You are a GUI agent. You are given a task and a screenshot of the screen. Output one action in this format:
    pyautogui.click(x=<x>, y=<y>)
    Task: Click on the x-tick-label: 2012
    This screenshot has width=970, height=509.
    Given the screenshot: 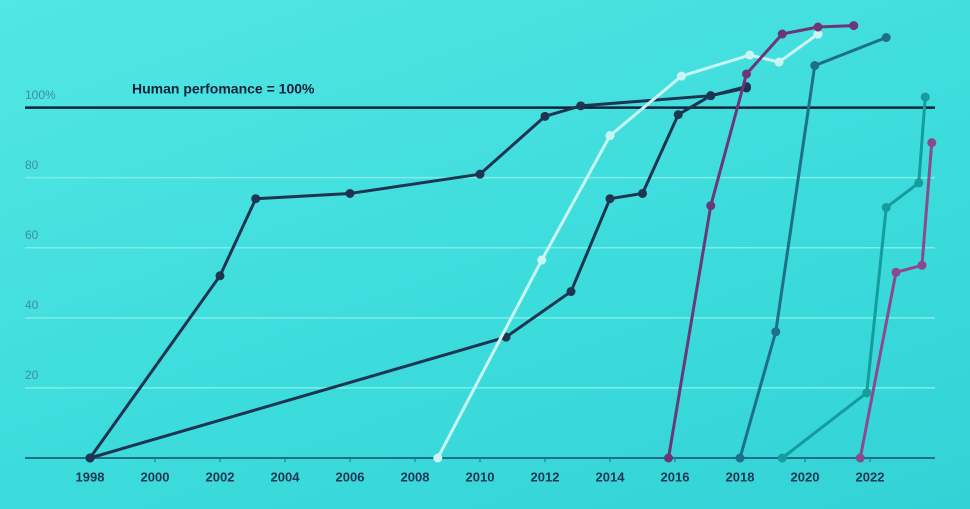 What is the action you would take?
    pyautogui.click(x=545, y=476)
    